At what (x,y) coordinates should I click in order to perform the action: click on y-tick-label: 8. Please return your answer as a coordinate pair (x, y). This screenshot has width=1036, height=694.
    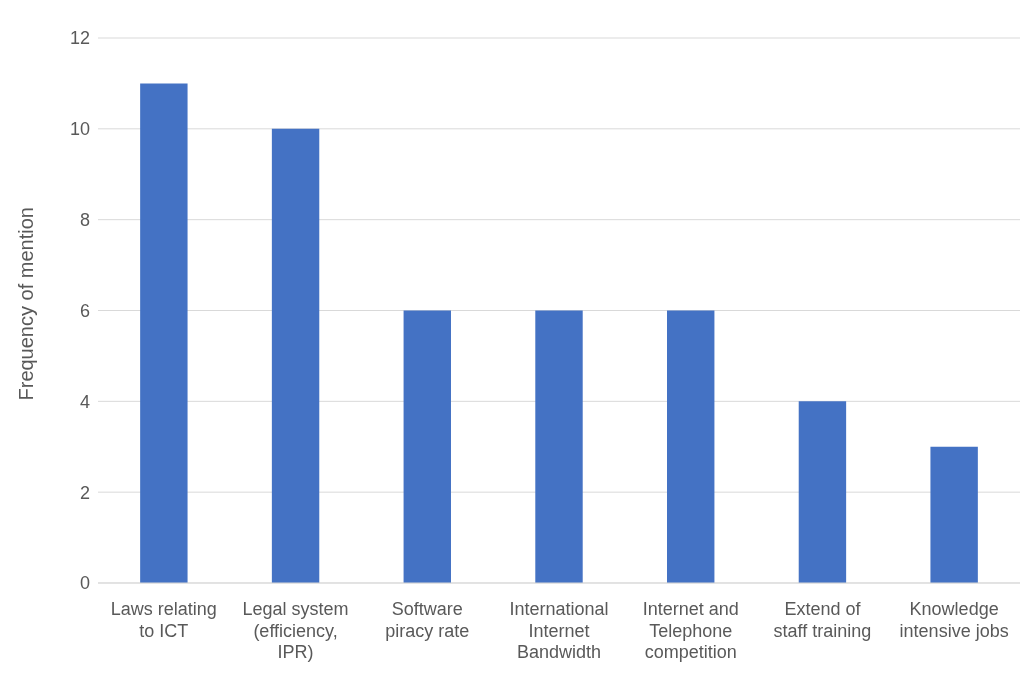
    Looking at the image, I should click on (84, 220).